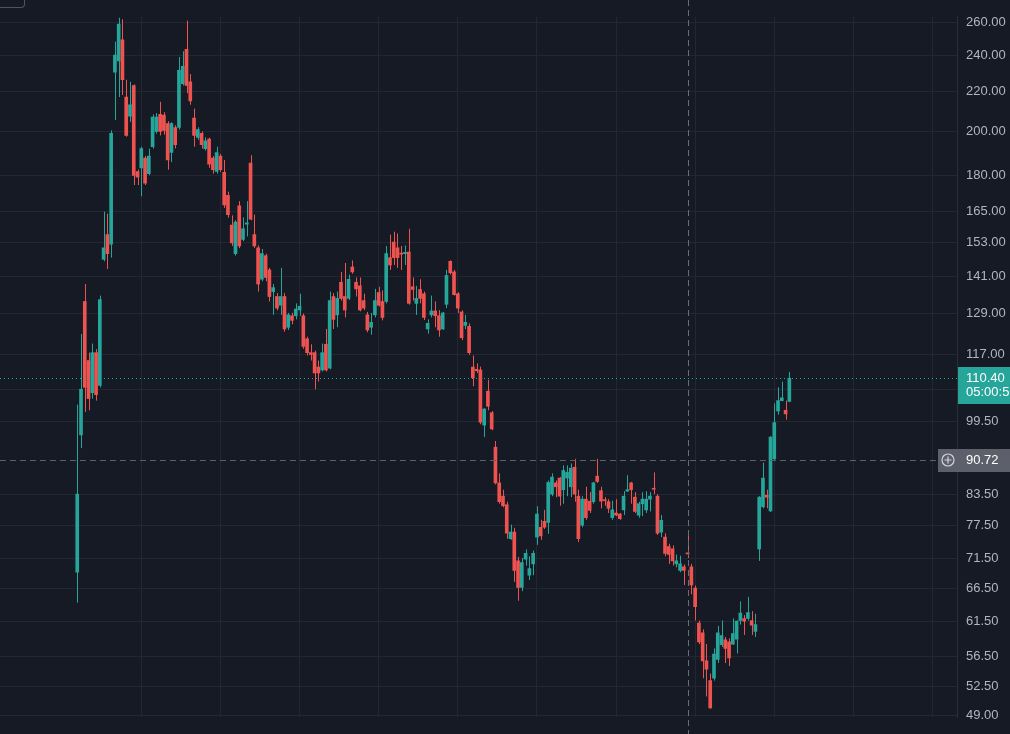 The height and width of the screenshot is (734, 1010). Describe the element at coordinates (986, 242) in the screenshot. I see `y-tick-label: 153.00` at that location.